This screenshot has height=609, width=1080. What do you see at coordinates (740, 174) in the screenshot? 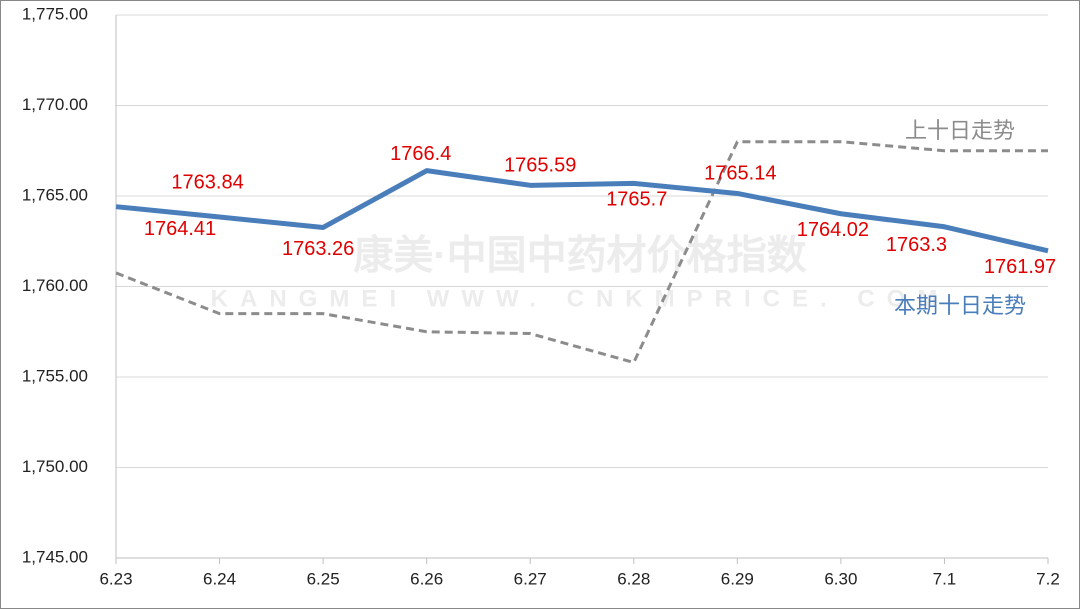
I see `data-label: 1765.14` at bounding box center [740, 174].